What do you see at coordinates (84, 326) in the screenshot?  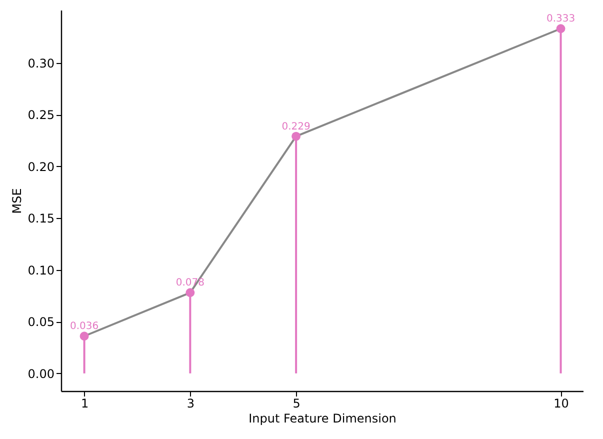 I see `data-label: 0.036` at bounding box center [84, 326].